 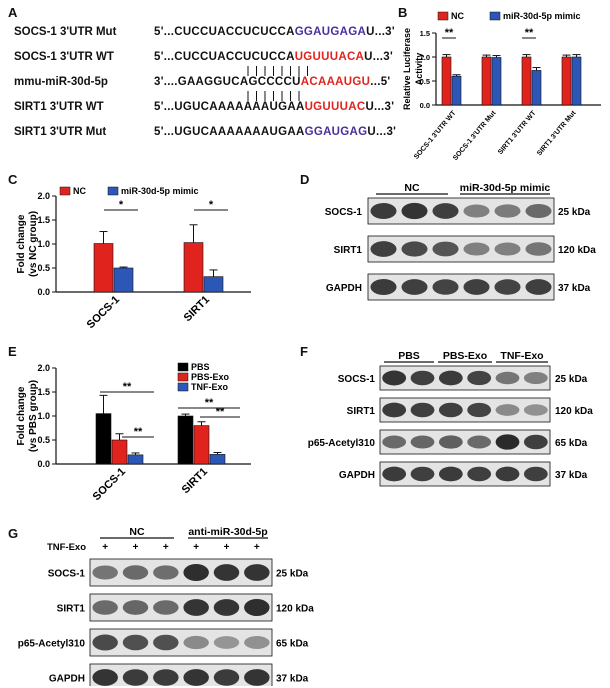 What do you see at coordinates (227, 532) in the screenshot?
I see `group-label: anti-miR-30d-5p` at bounding box center [227, 532].